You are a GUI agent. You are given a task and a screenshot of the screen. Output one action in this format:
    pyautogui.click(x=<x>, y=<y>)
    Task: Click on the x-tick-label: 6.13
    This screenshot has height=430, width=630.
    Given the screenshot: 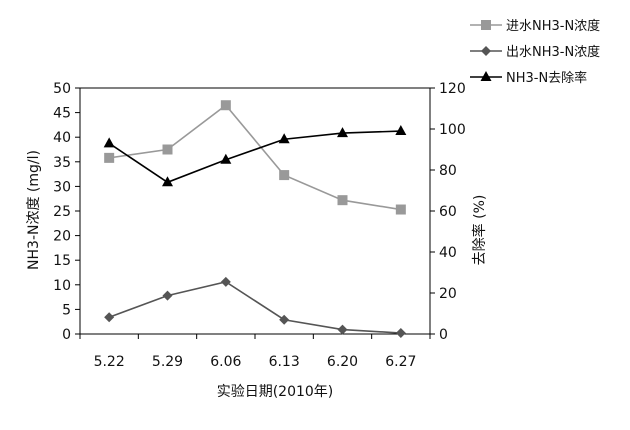 What is the action you would take?
    pyautogui.click(x=284, y=362)
    